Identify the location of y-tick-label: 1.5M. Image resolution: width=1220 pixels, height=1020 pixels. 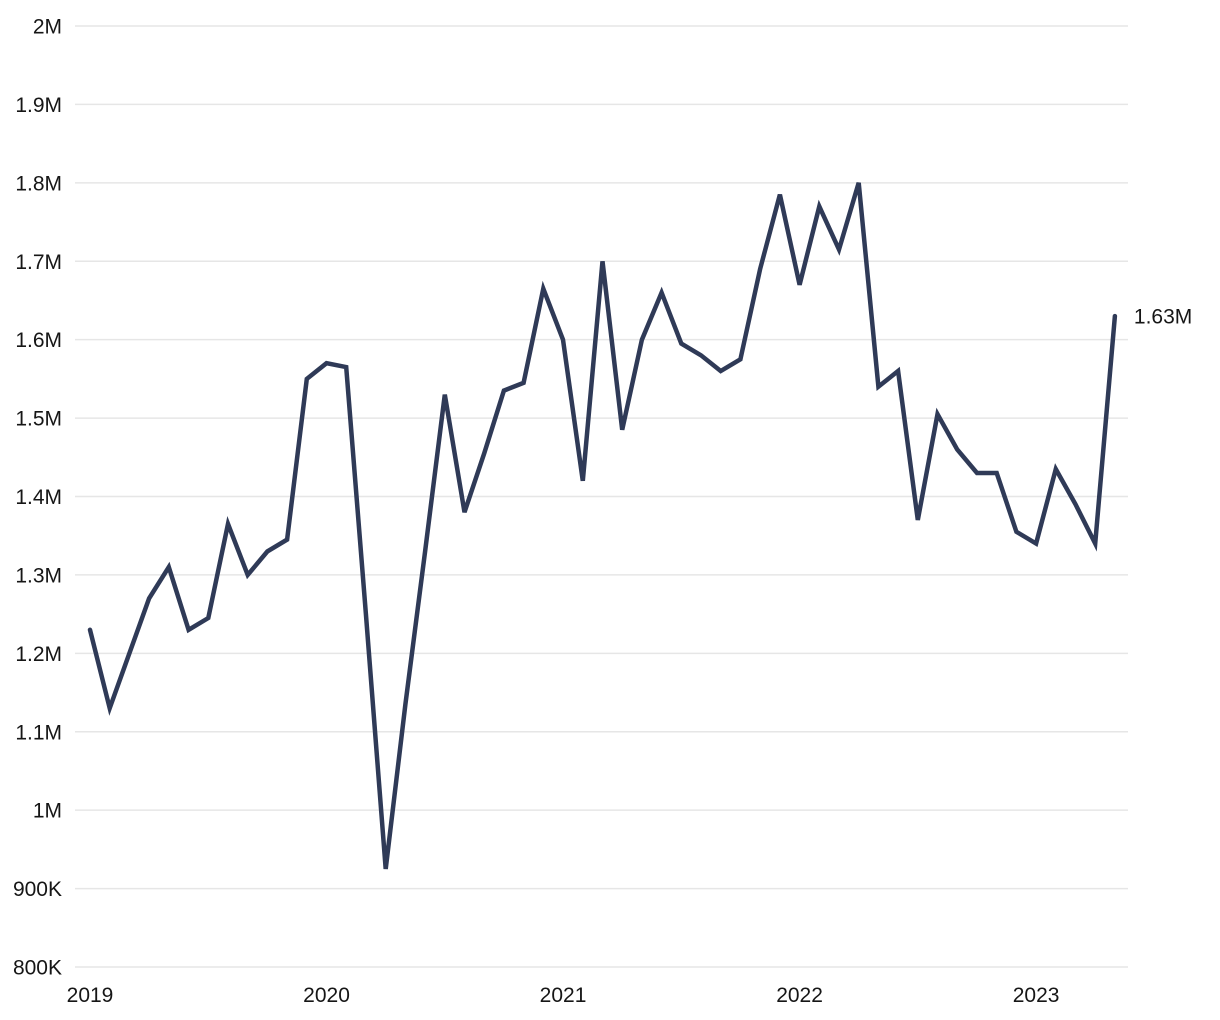
(38, 419).